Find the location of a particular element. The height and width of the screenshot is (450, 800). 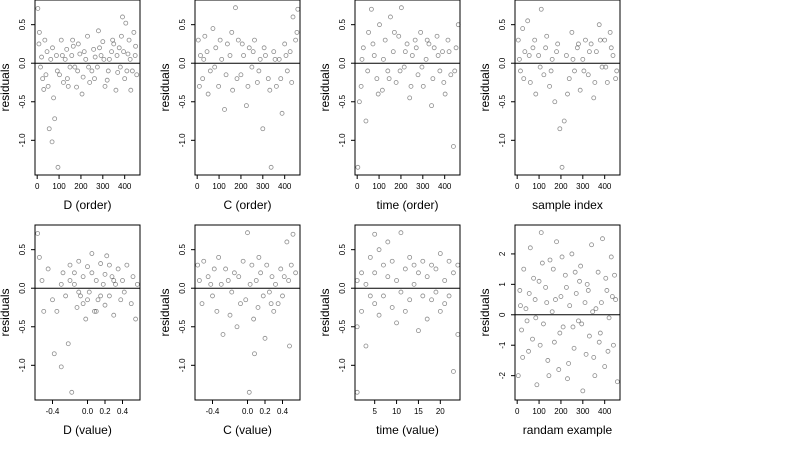

x-axis-label: randam example is located at coordinates (568, 430).